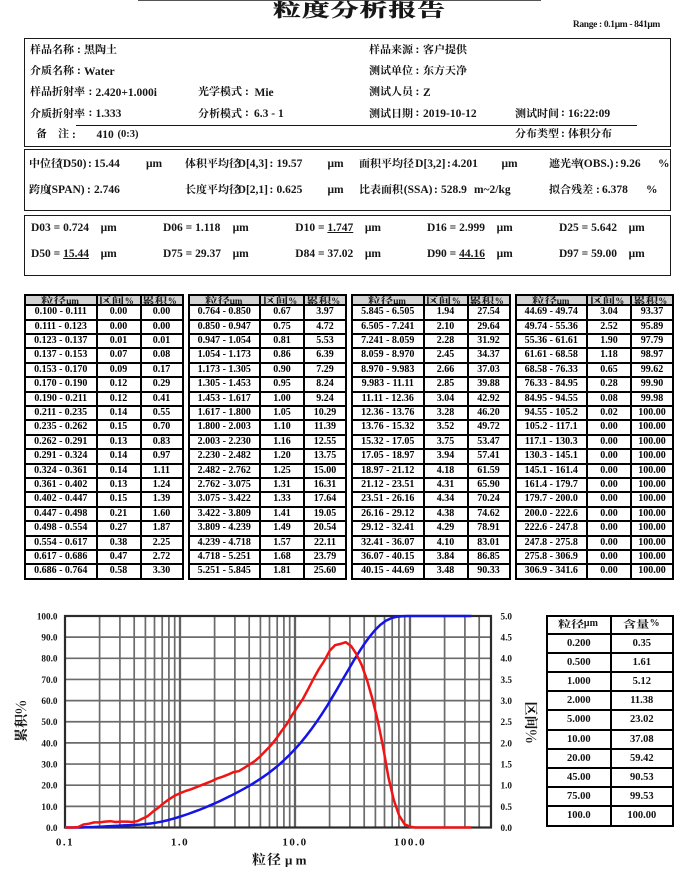 Image resolution: width=700 pixels, height=875 pixels. I want to click on svg-text: 80.0, so click(49, 659).